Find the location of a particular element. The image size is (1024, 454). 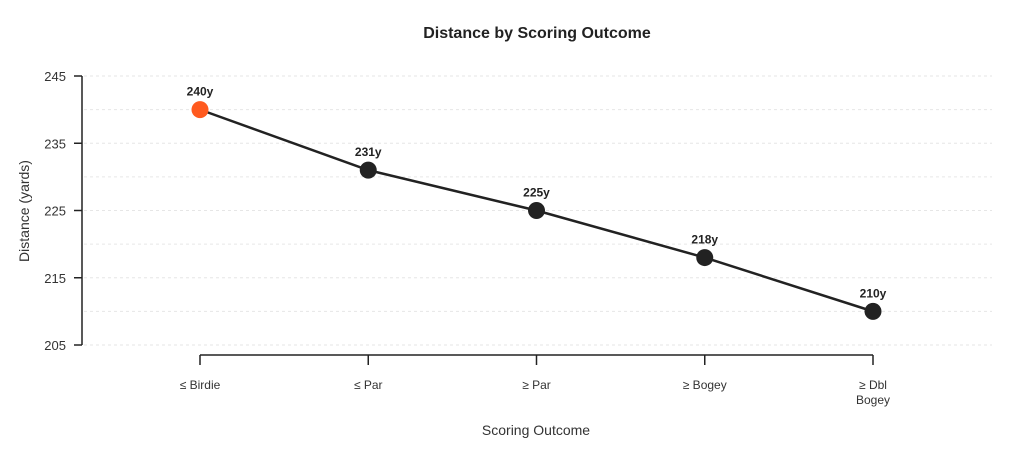

y-axis-label: Distance (yards) is located at coordinates (24, 211).